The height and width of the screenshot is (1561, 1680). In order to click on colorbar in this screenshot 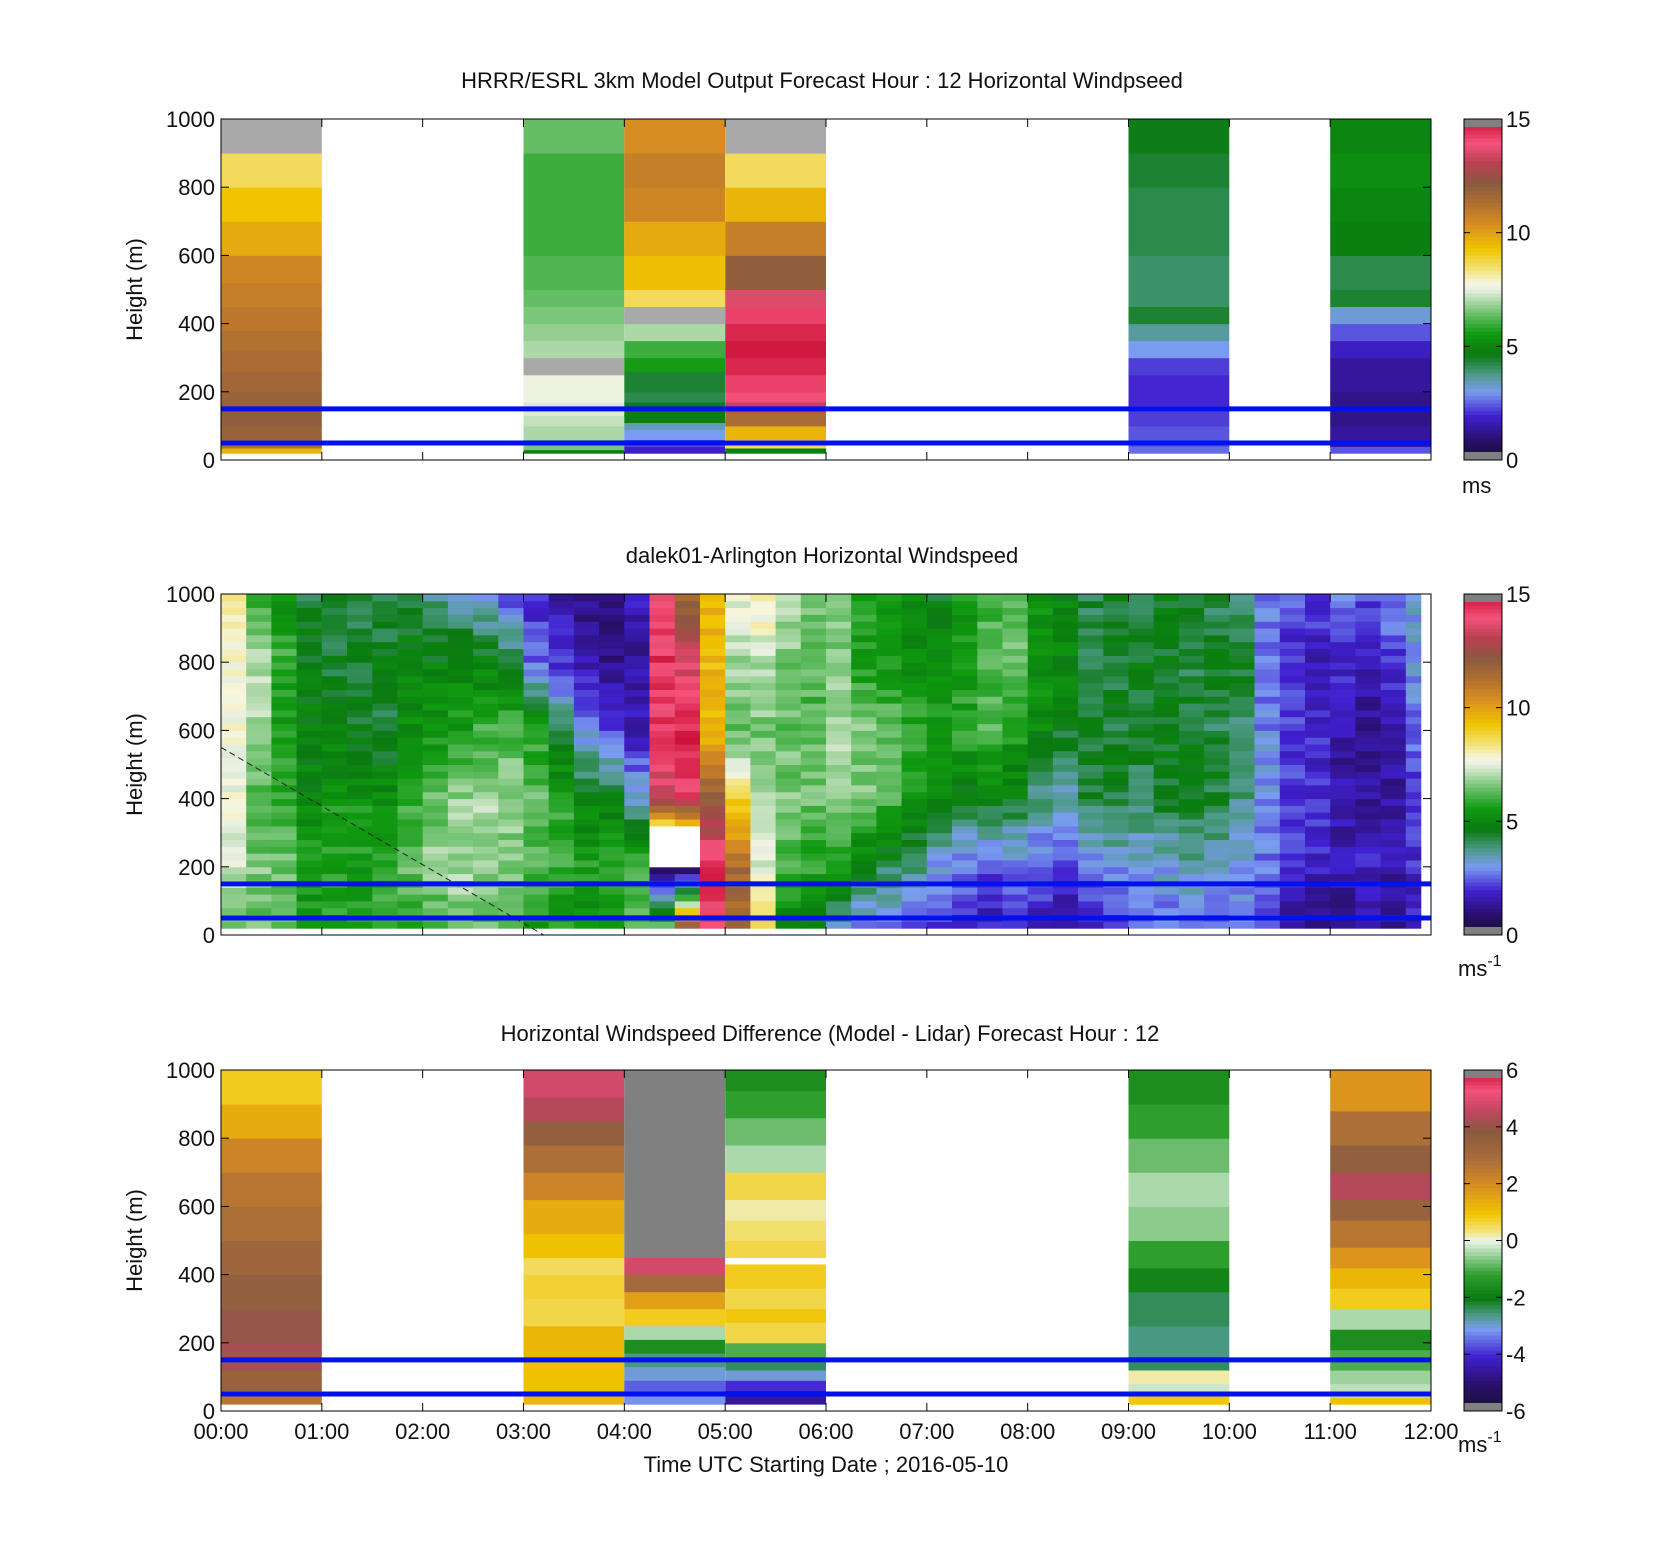, I will do `click(1483, 289)`.